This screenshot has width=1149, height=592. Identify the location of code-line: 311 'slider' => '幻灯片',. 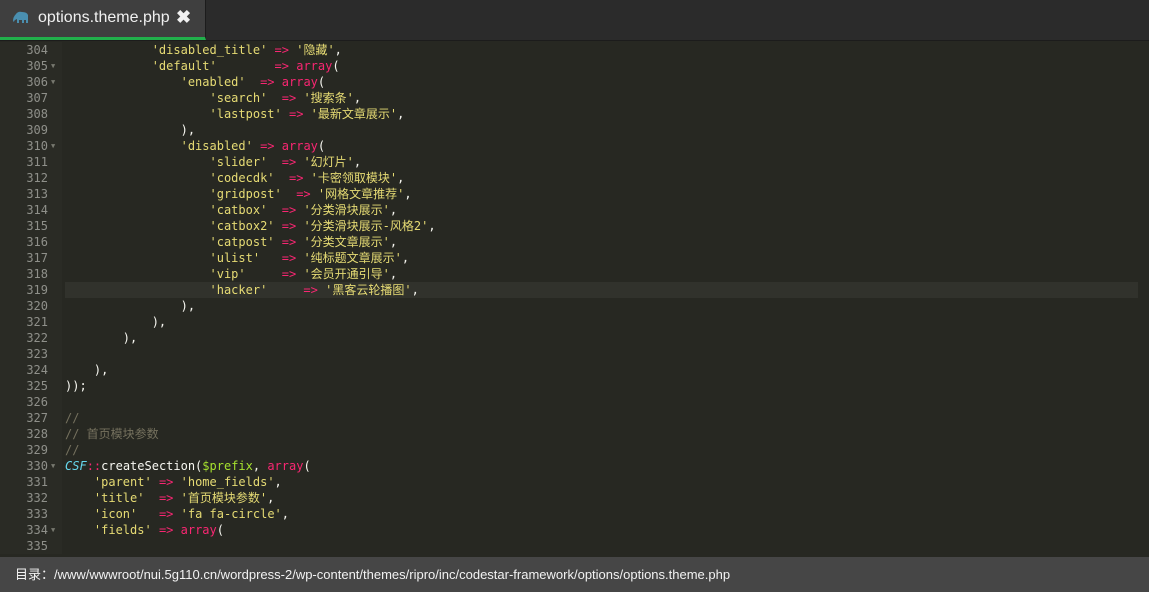
(574, 162).